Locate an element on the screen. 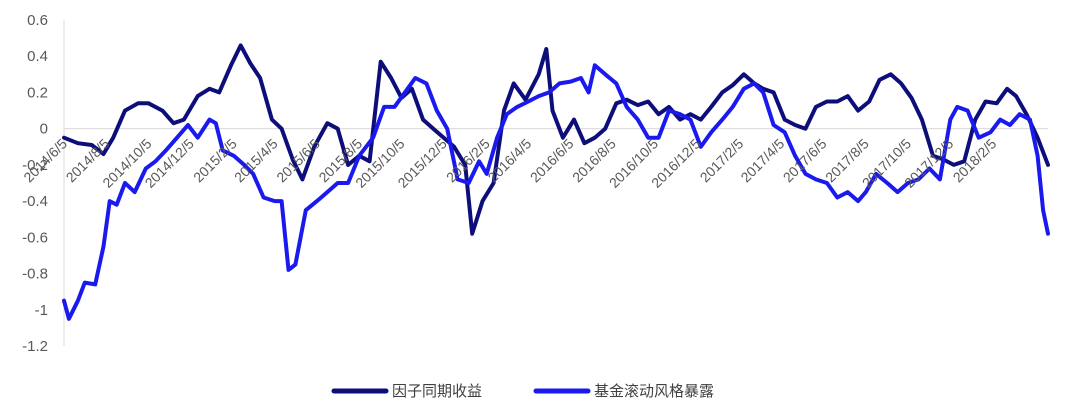  y-tick-label: 0.2 is located at coordinates (37, 92).